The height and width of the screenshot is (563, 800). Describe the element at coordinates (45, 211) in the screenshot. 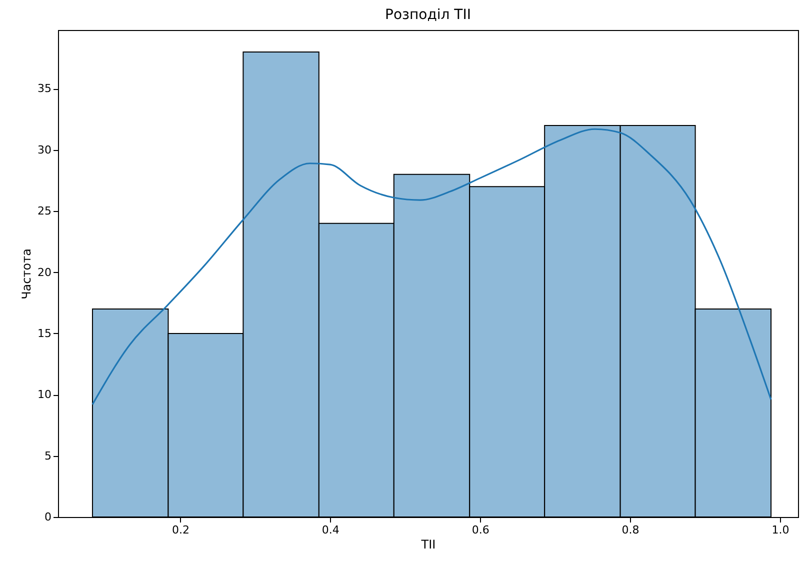

I see `y-tick-label: 25` at that location.